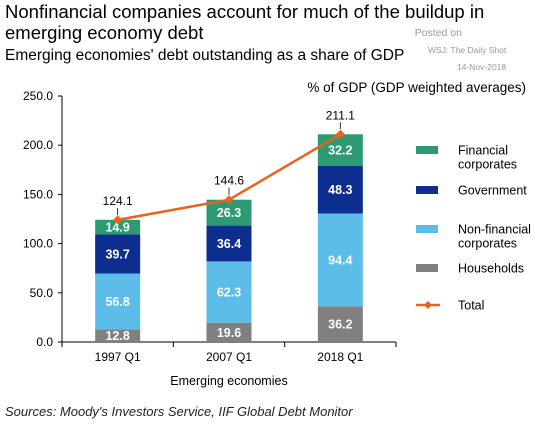 This screenshot has width=540, height=426. I want to click on legend-label: Financial corporates, so click(487, 158).